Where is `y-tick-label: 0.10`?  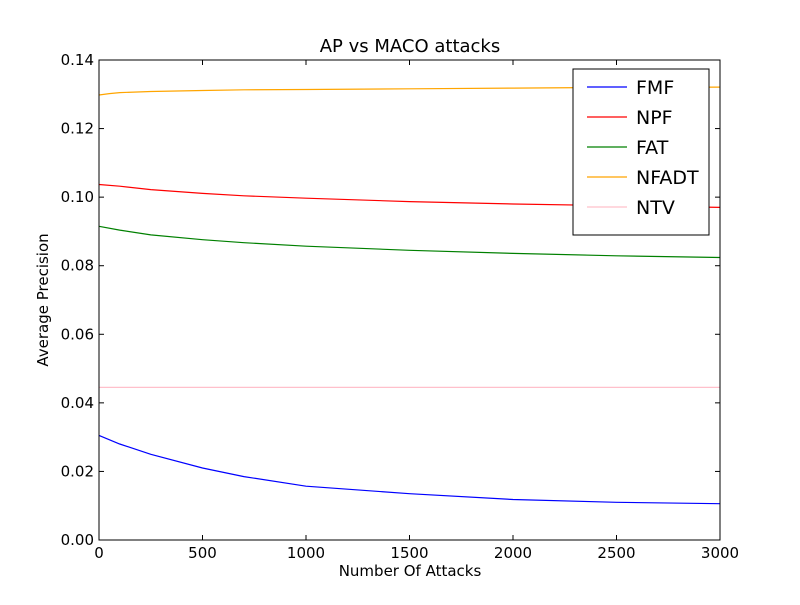 y-tick-label: 0.10 is located at coordinates (77, 197).